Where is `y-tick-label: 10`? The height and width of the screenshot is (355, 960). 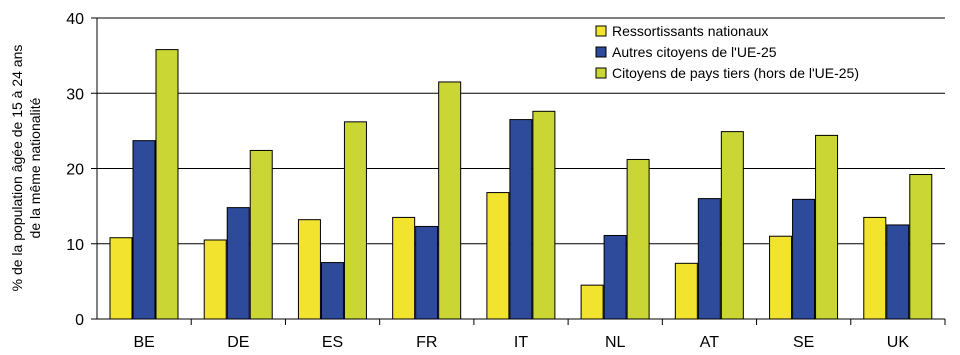 y-tick-label: 10 is located at coordinates (75, 245).